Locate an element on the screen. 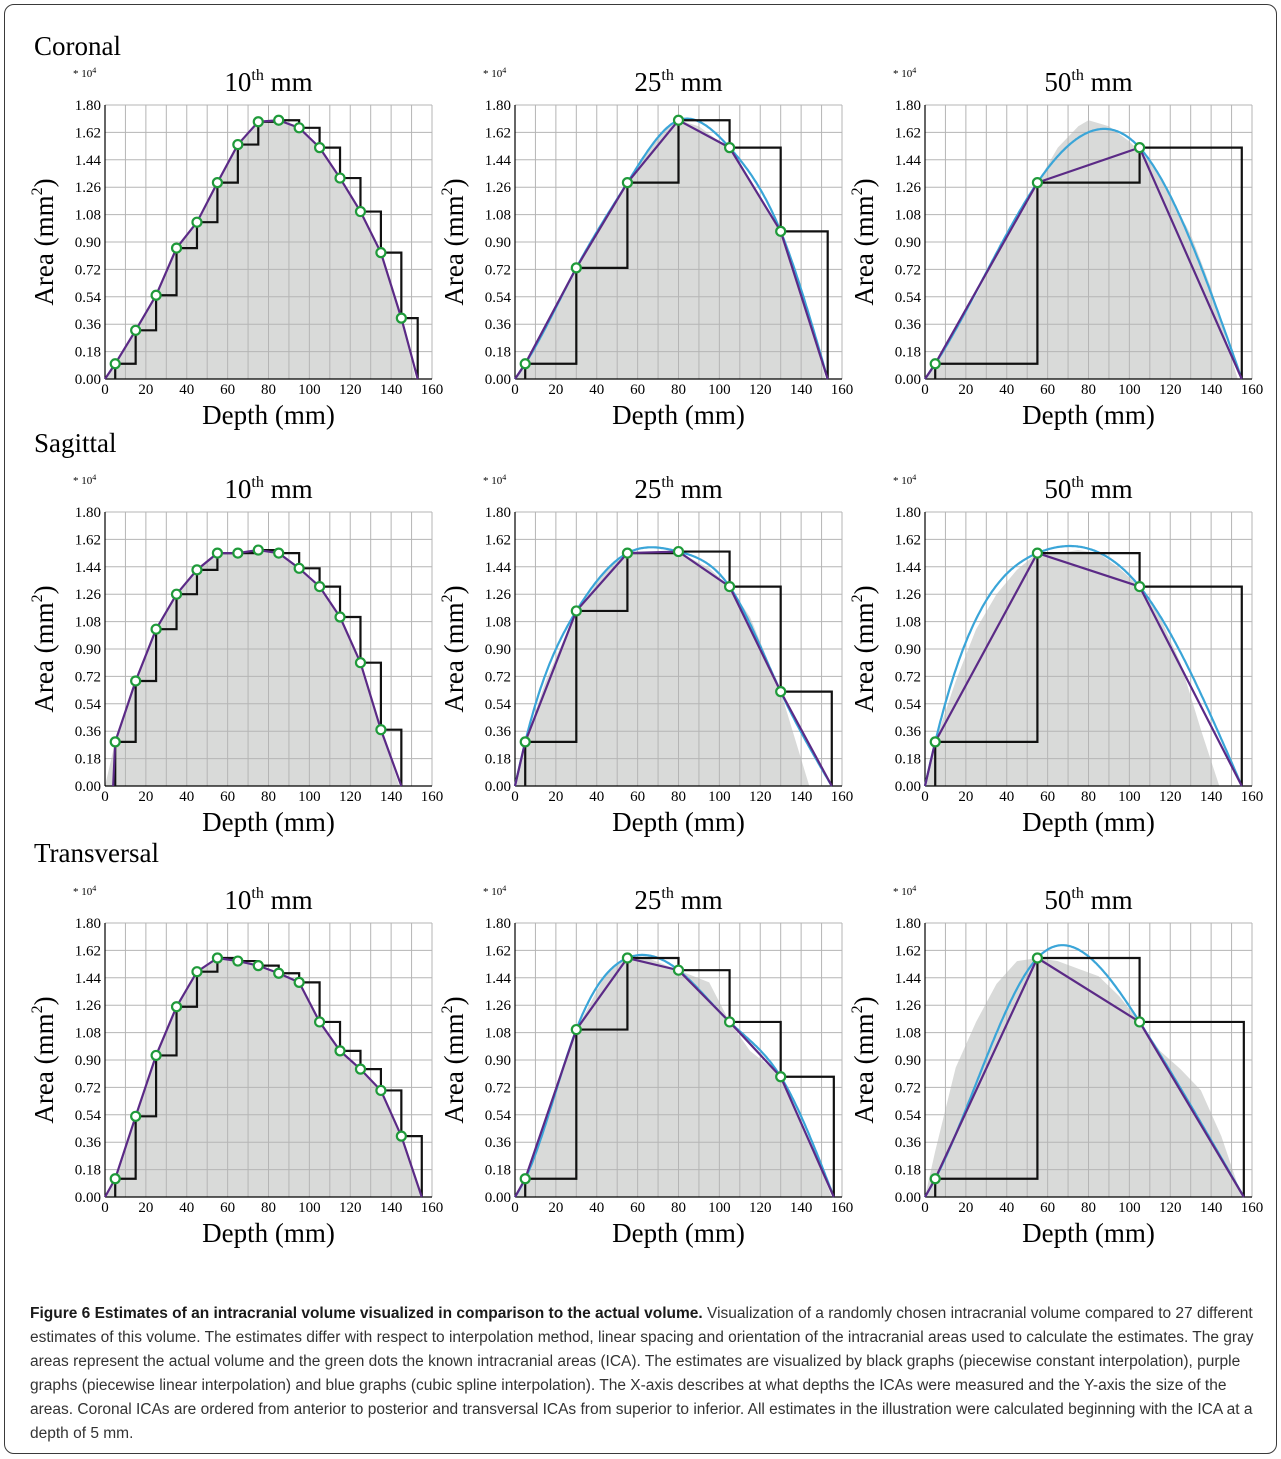  panel-title: 10th mm is located at coordinates (268, 489).